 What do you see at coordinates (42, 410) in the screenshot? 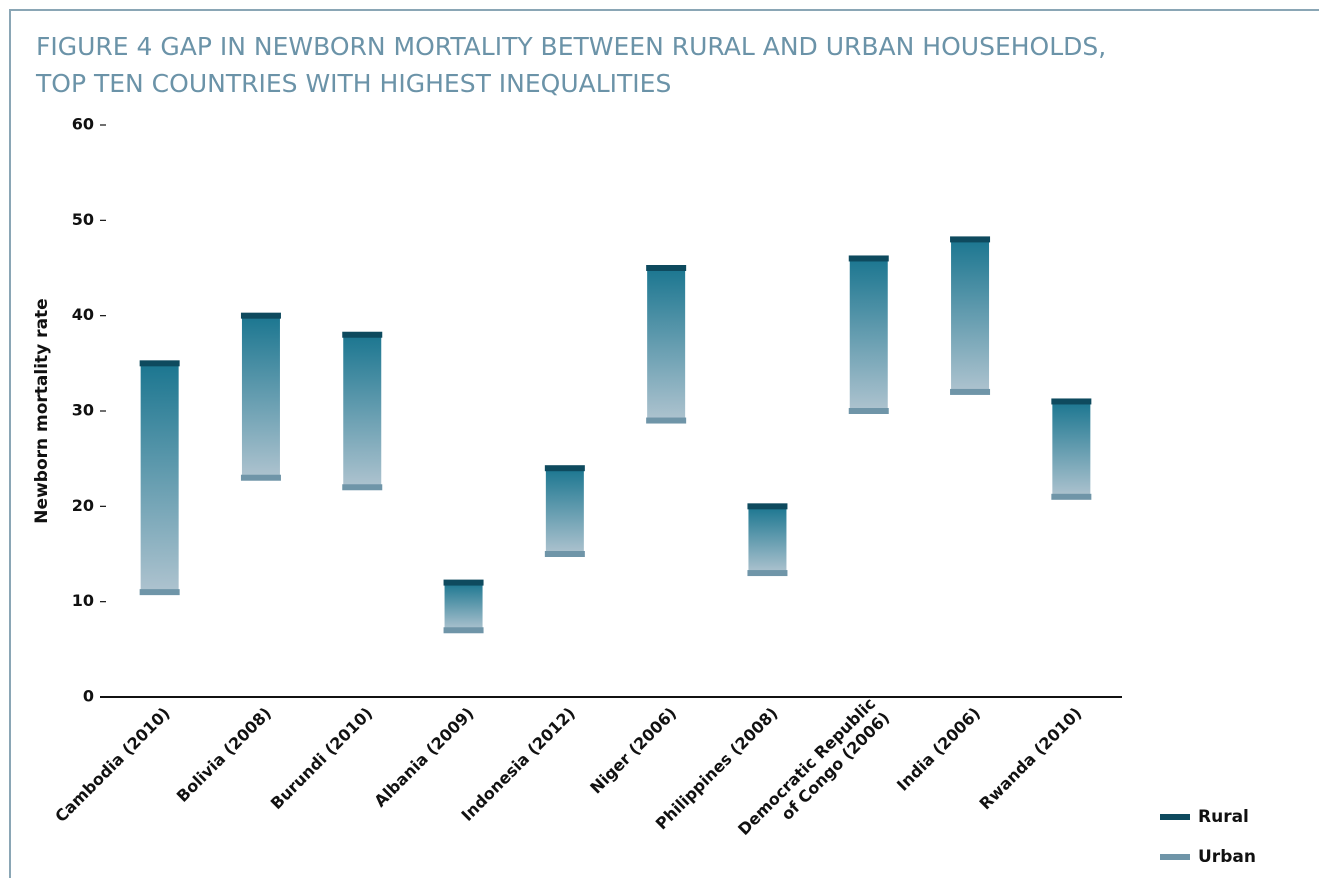
I see `y-axis-label: Newborn mortality rate` at bounding box center [42, 410].